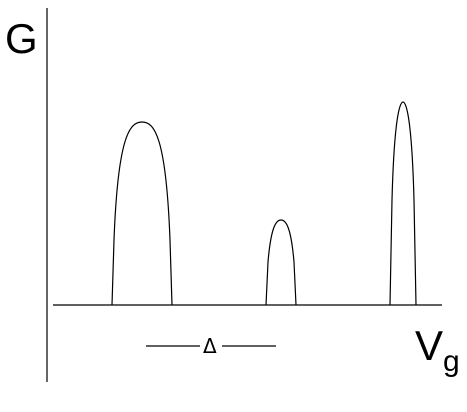 Image resolution: width=467 pixels, height=412 pixels. What do you see at coordinates (21, 38) in the screenshot?
I see `y-axis-label: G` at bounding box center [21, 38].